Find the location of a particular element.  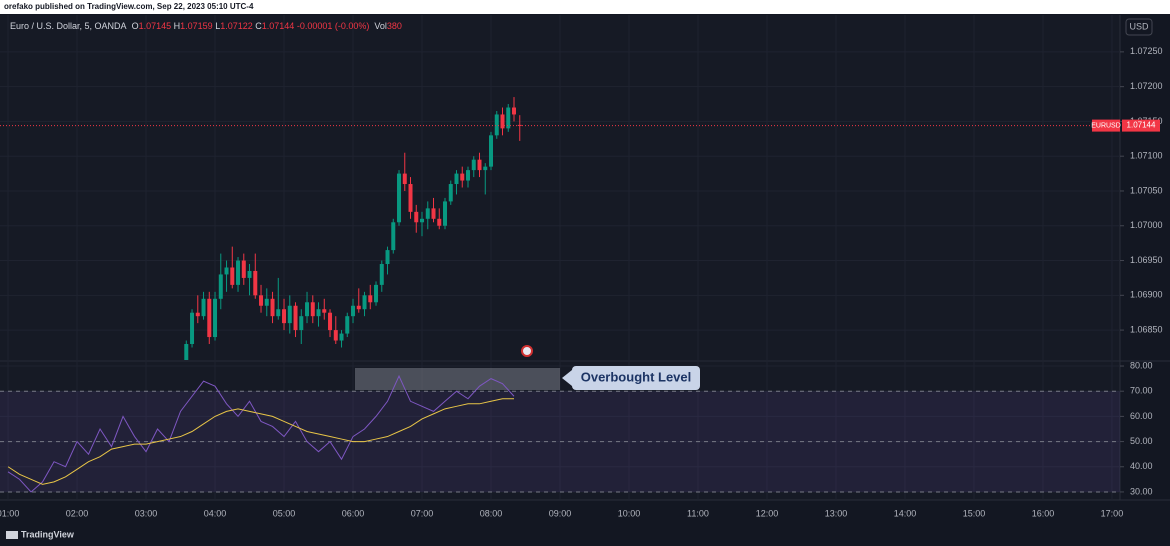

footer-brand: TradingView is located at coordinates (48, 534).